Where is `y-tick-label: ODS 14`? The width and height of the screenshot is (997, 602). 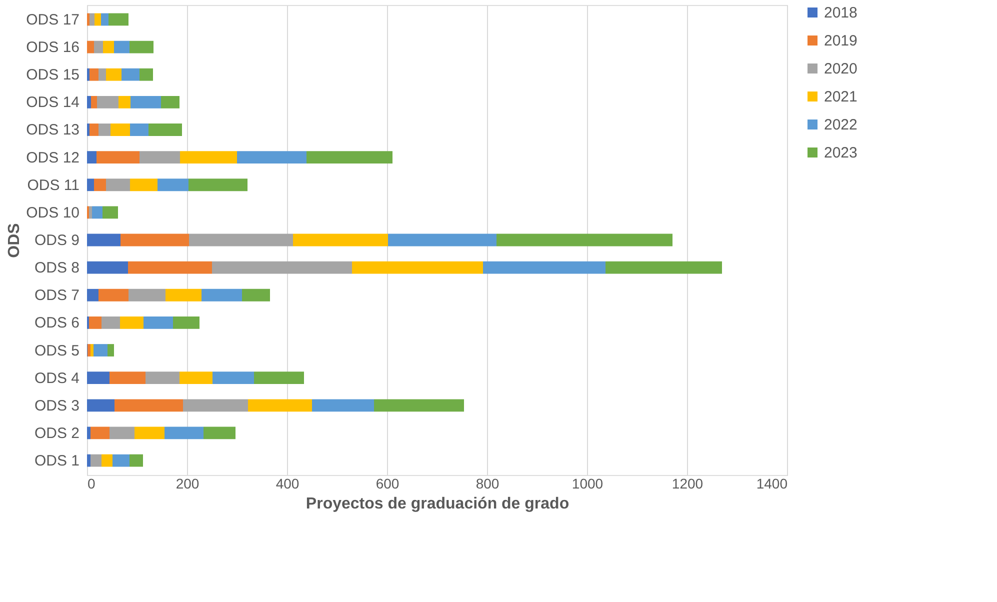
y-tick-label: ODS 14 is located at coordinates (53, 103).